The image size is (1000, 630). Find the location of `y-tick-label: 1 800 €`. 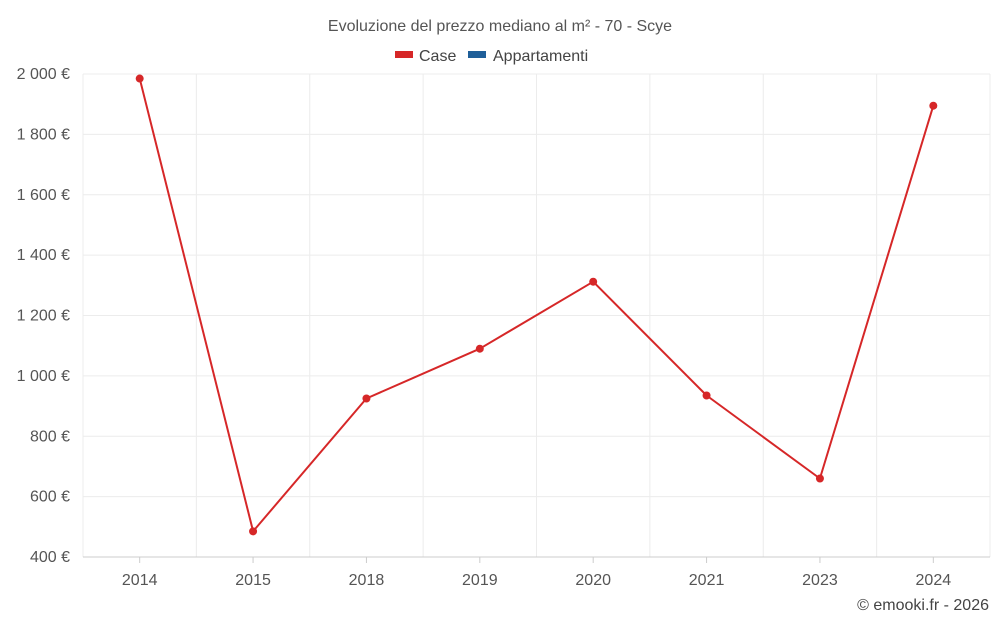

y-tick-label: 1 800 € is located at coordinates (43, 134).